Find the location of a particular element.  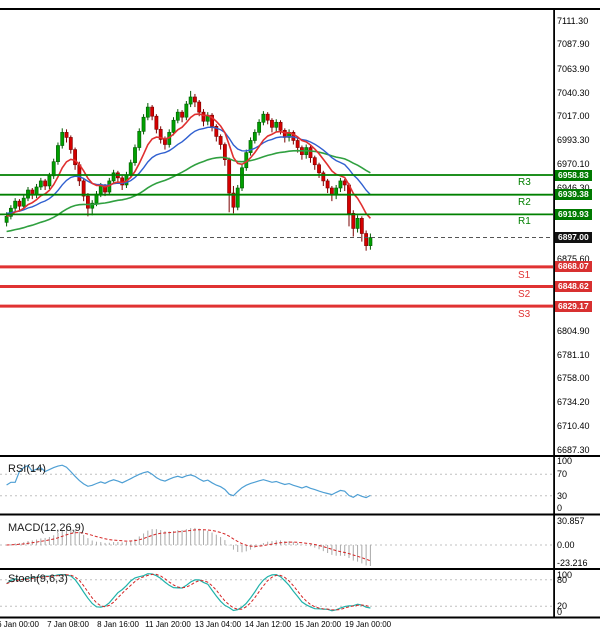

support-label: S3 is located at coordinates (524, 315).